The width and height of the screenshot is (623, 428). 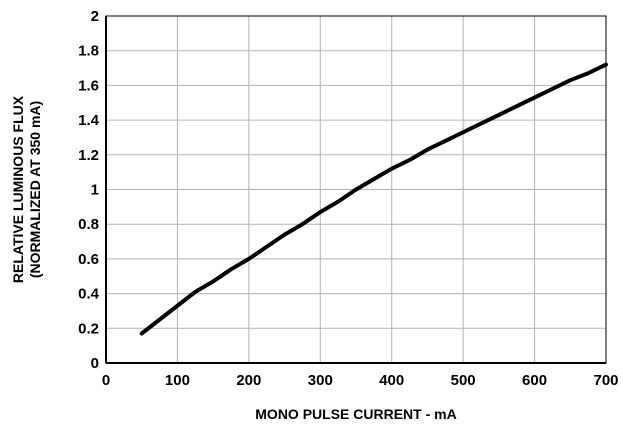 What do you see at coordinates (18, 189) in the screenshot?
I see `y-axis-title-line1: RELATIVE LUMINOUS FLUX` at bounding box center [18, 189].